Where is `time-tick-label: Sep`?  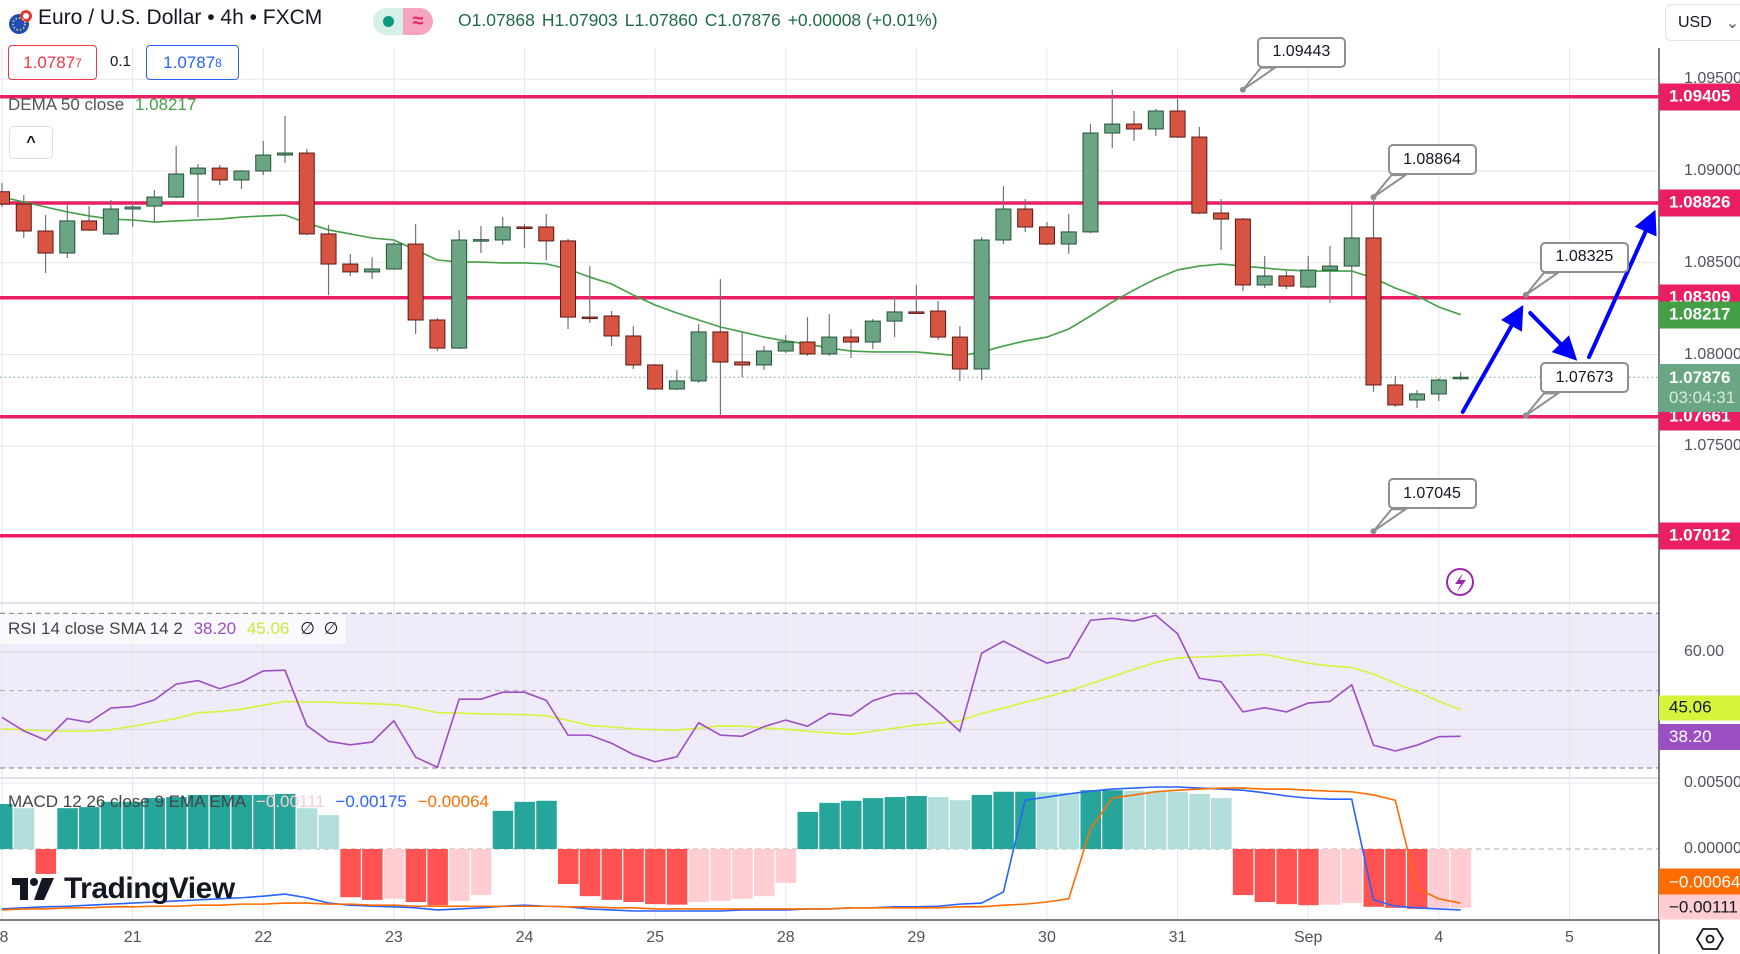 time-tick-label: Sep is located at coordinates (1308, 937).